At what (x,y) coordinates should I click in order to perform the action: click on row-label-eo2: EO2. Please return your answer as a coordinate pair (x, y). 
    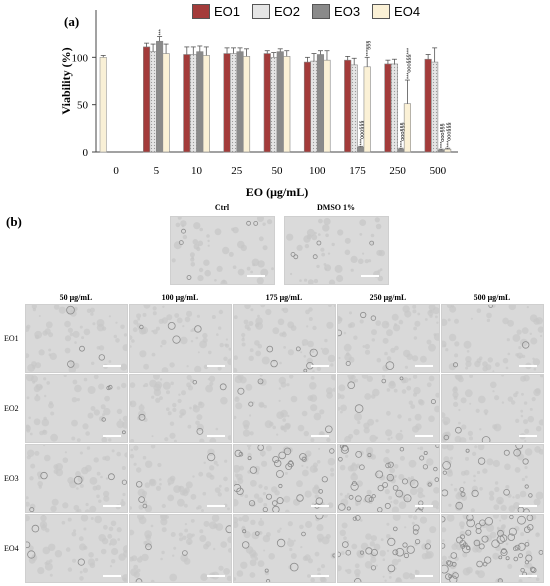
    Looking at the image, I should click on (11, 408).